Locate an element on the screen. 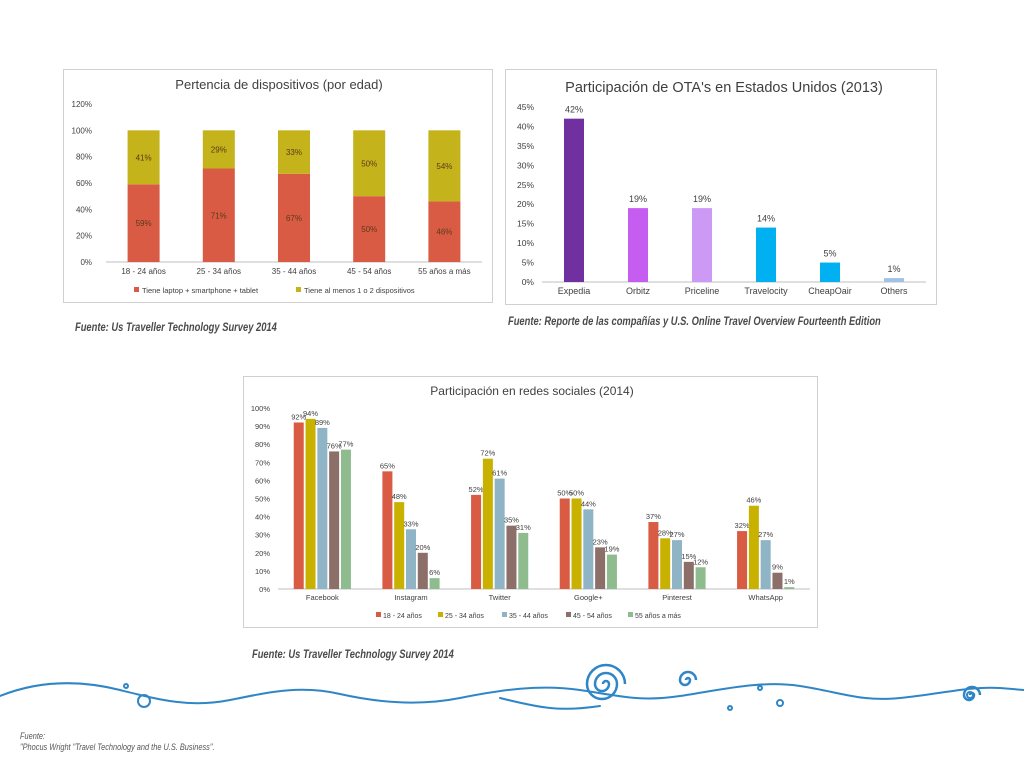  footnote-label: Fuente: is located at coordinates (33, 736).